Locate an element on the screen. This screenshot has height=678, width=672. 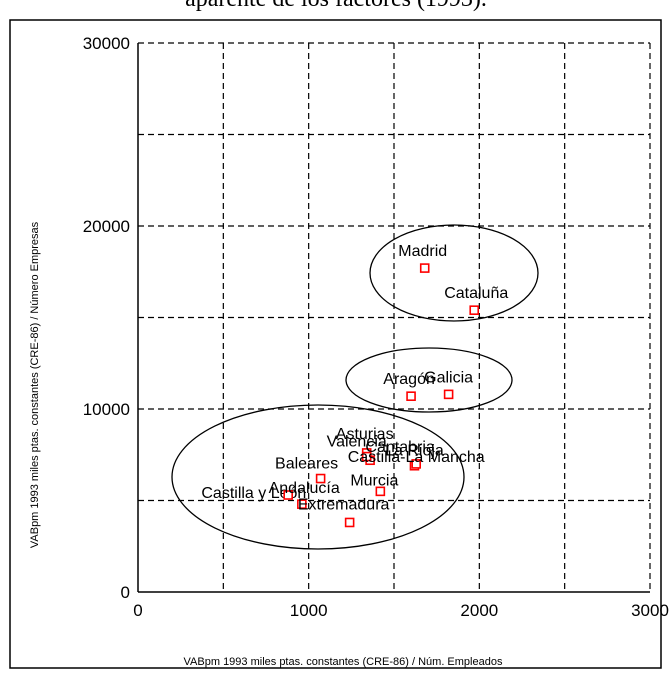
data-point-label: Extremadura is located at coordinates (344, 504).